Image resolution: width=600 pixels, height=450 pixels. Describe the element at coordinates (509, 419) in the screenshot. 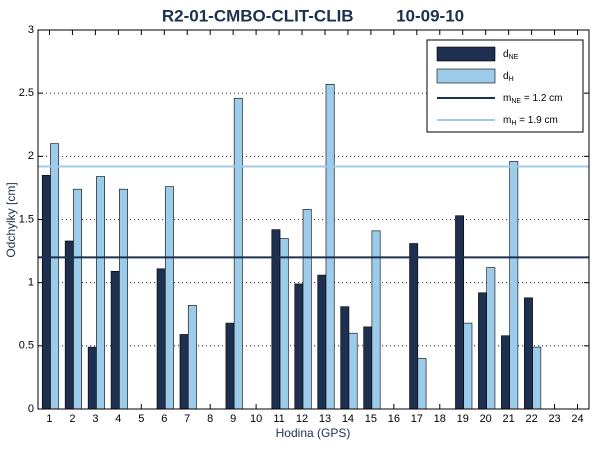

I see `x-tick-label: 21` at that location.